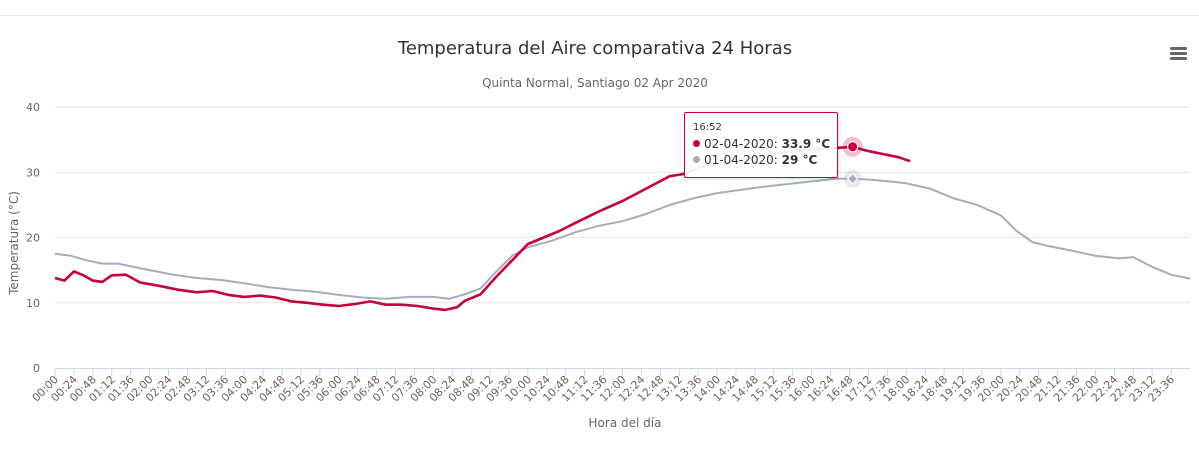 This screenshot has width=1199, height=456. Describe the element at coordinates (806, 144) in the screenshot. I see `tooltip-value: 33.9 °C` at that location.